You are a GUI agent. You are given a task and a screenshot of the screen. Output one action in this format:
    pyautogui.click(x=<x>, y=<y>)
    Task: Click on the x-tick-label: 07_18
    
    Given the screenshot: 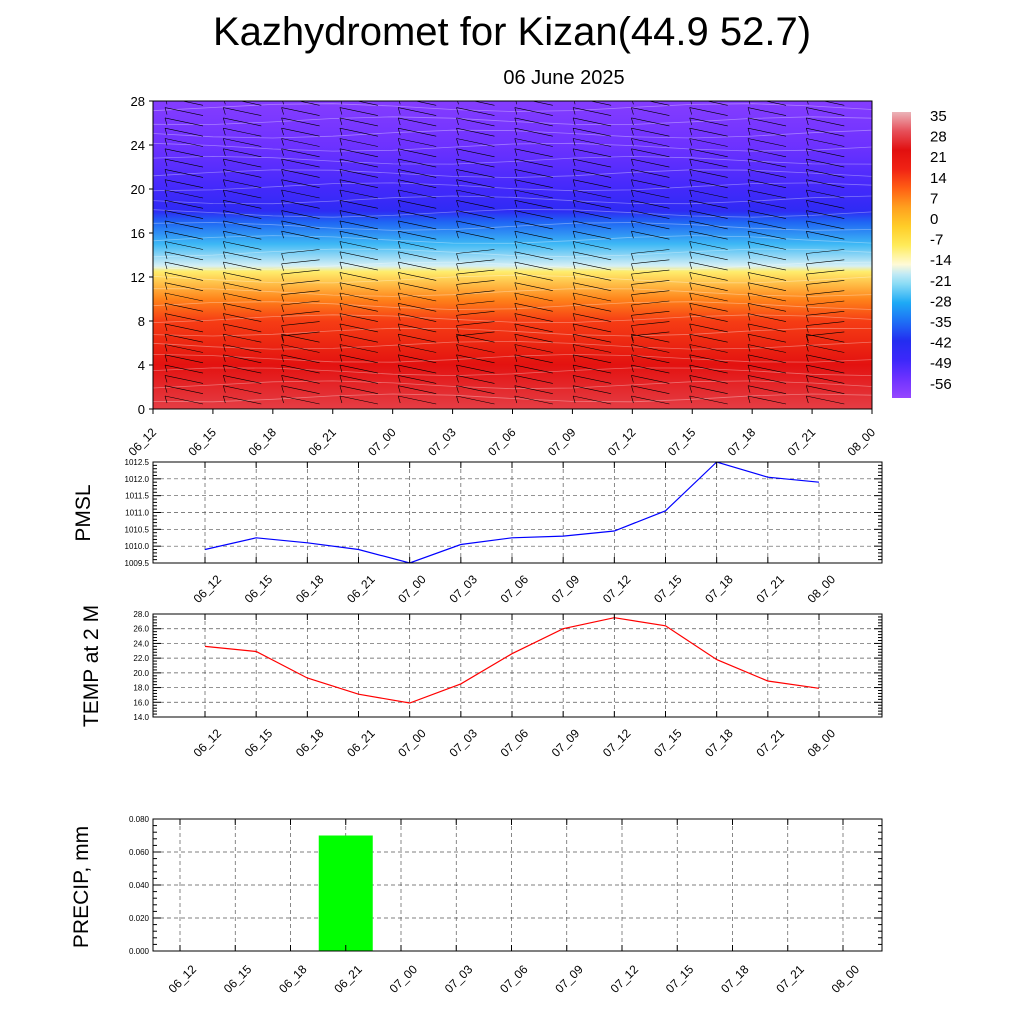 What is the action you would take?
    pyautogui.click(x=735, y=979)
    